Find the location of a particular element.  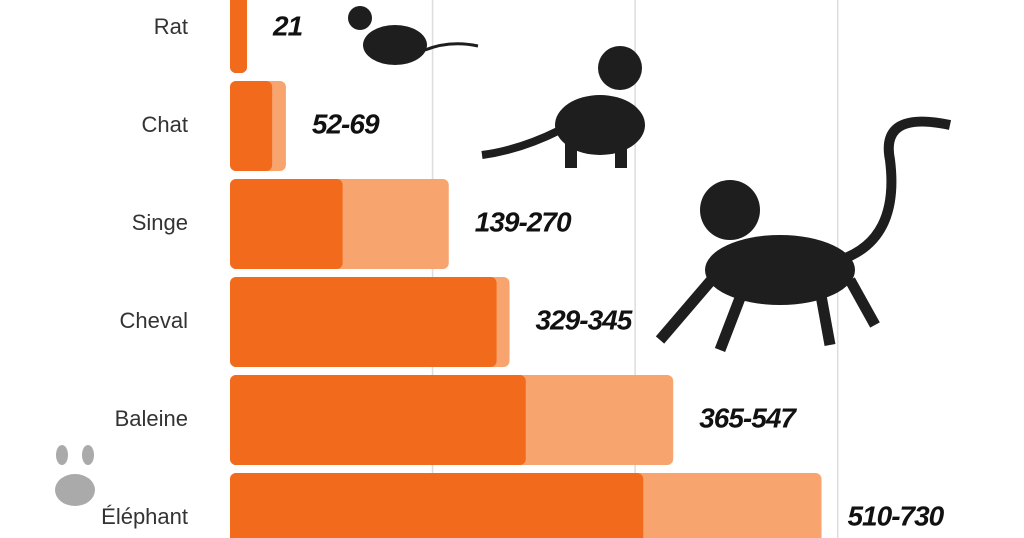

category-label: Singe is located at coordinates (160, 222).